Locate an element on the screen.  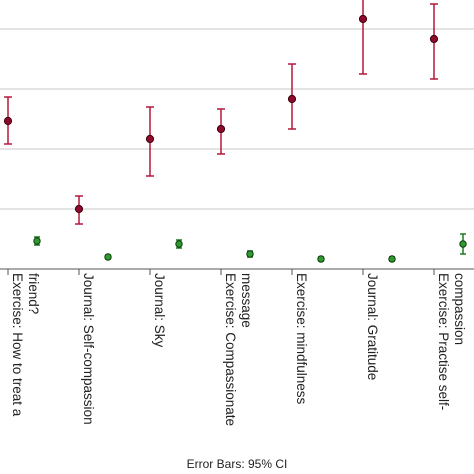
x-tick-label: Journal: Gratitude is located at coordinates (372, 326).